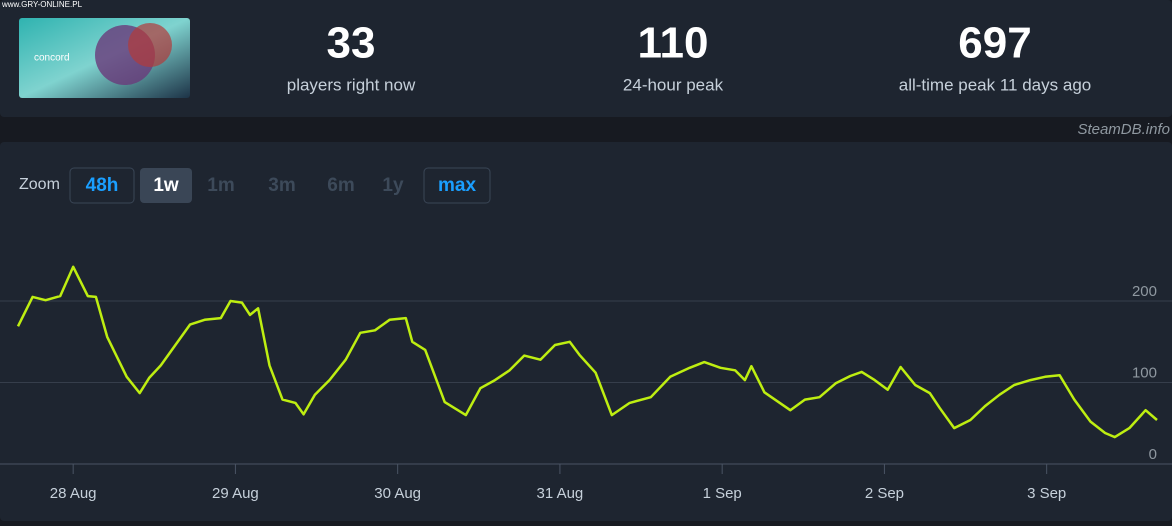  Describe the element at coordinates (1144, 291) in the screenshot. I see `y-tick-label: 200` at that location.